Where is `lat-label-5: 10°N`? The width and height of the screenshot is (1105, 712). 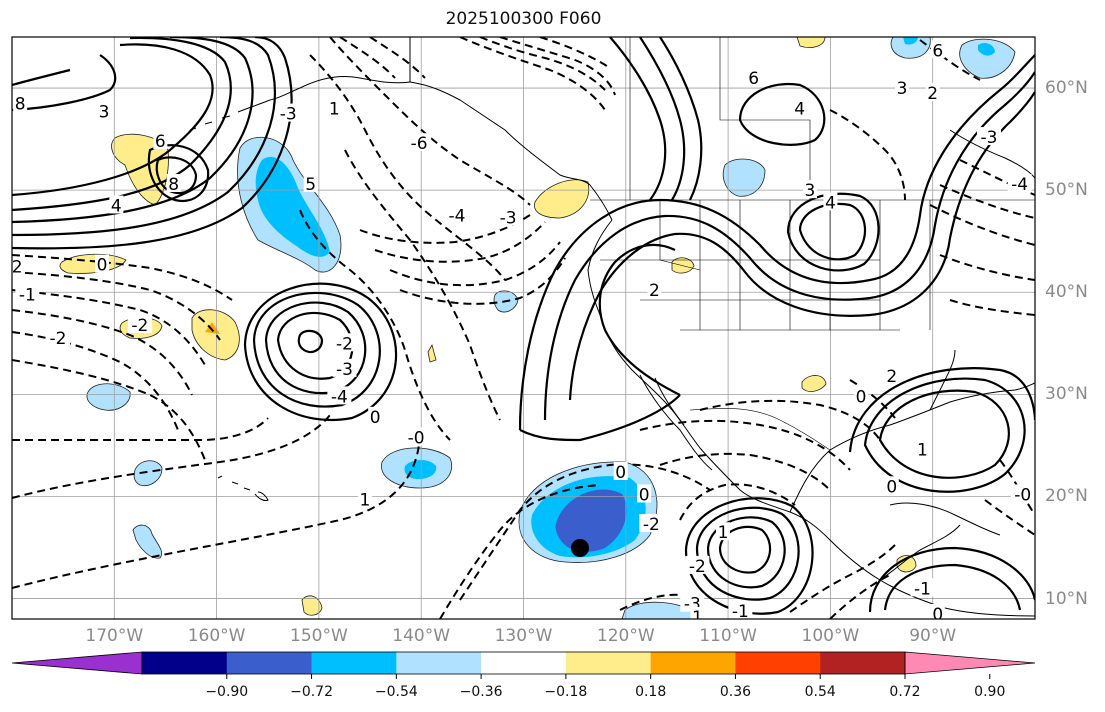 lat-label-5: 10°N is located at coordinates (1066, 598).